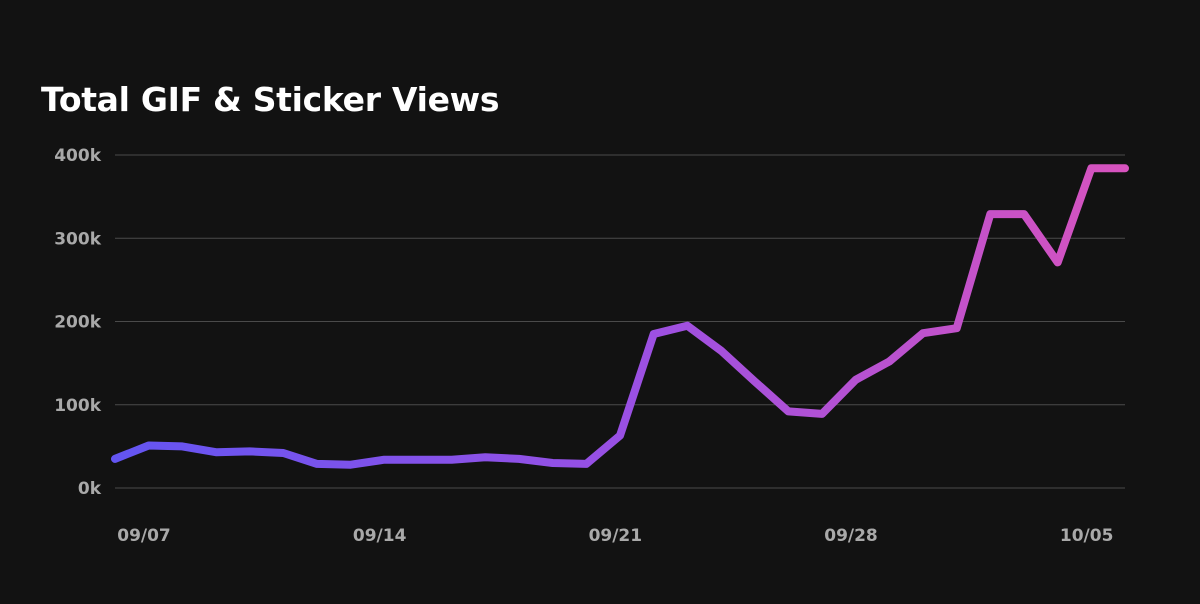 This screenshot has width=1200, height=604. What do you see at coordinates (990, 214) in the screenshot?
I see `data-point-10/03` at bounding box center [990, 214].